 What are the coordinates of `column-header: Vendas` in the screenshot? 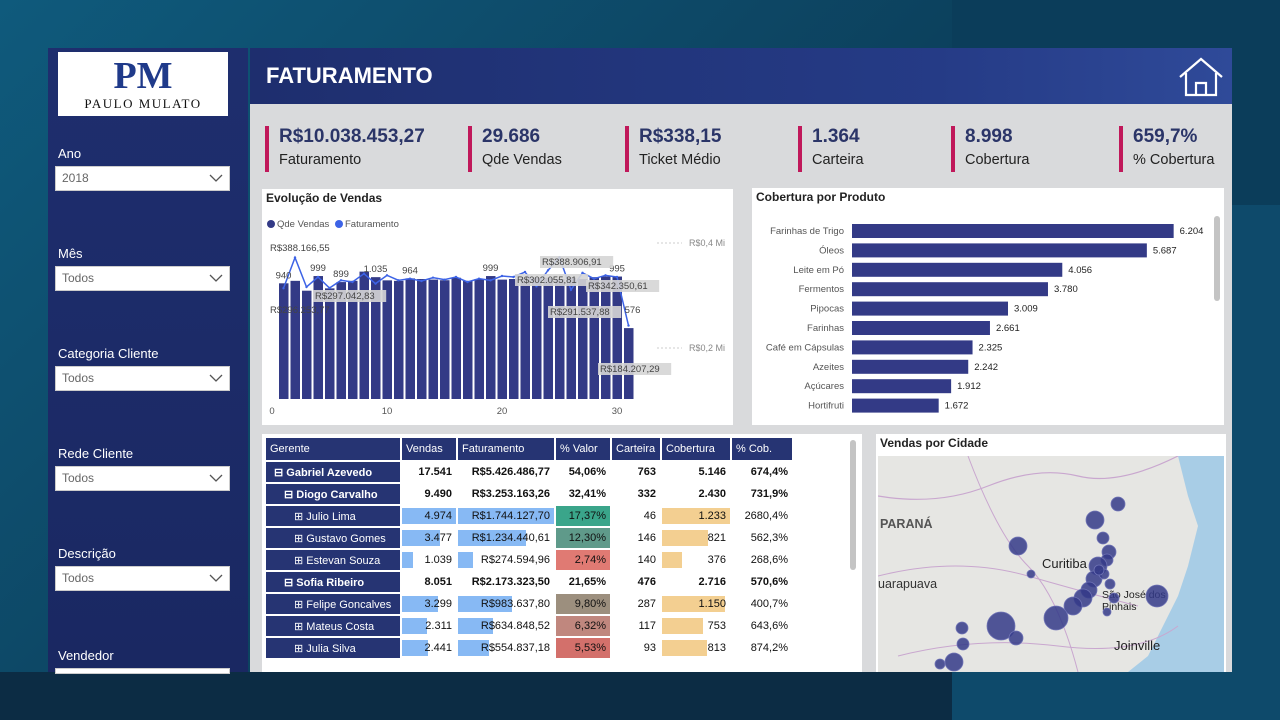 It's located at (429, 449).